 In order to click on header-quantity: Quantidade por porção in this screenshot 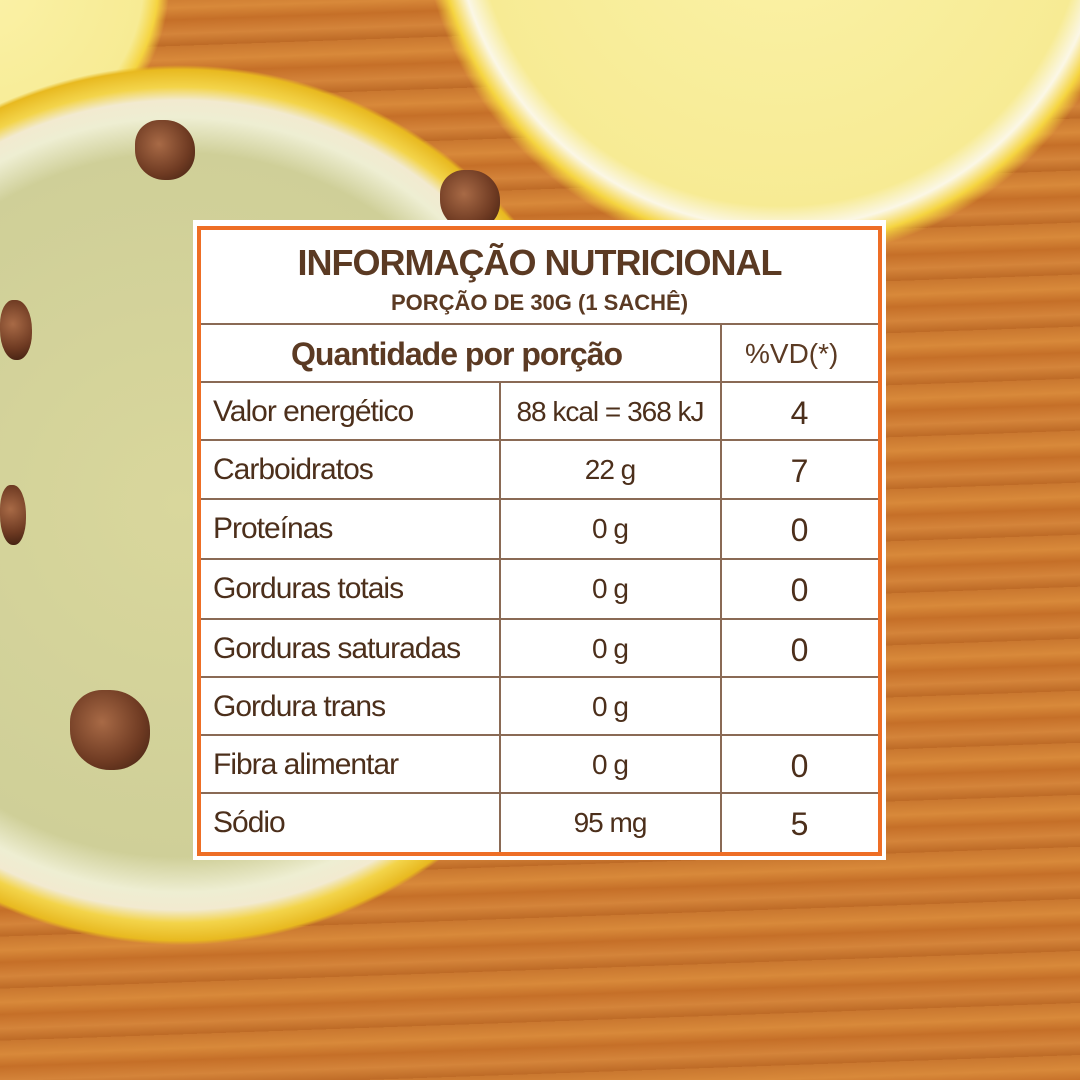, I will do `click(457, 354)`.